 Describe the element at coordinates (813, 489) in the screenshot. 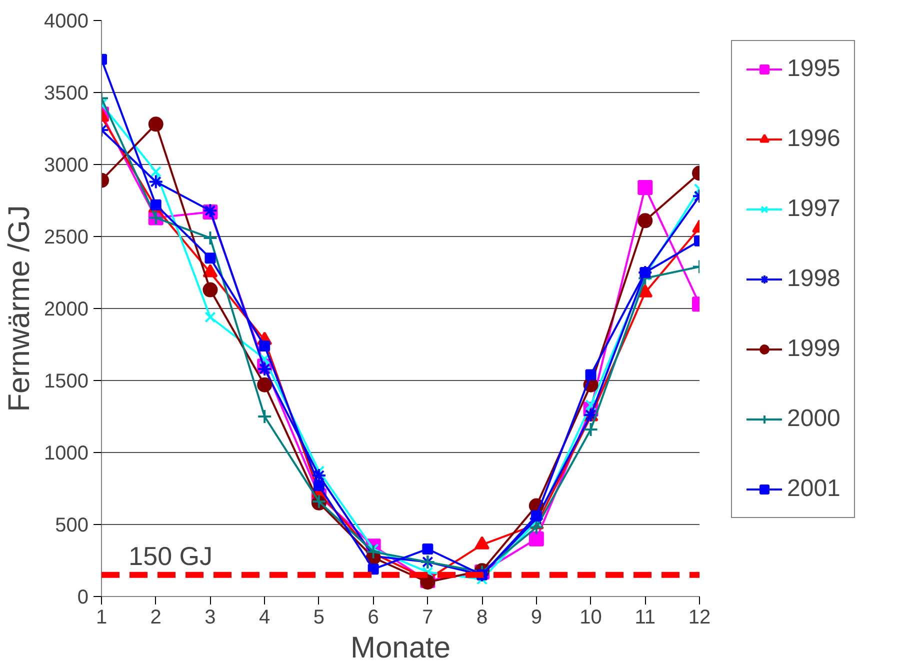

I see `legend-label: 2001` at that location.